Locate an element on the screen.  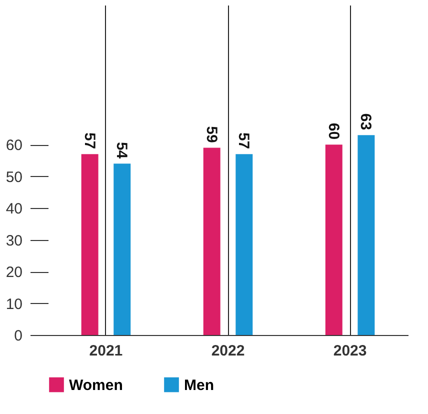
y-tick-label: 0 is located at coordinates (18, 336).